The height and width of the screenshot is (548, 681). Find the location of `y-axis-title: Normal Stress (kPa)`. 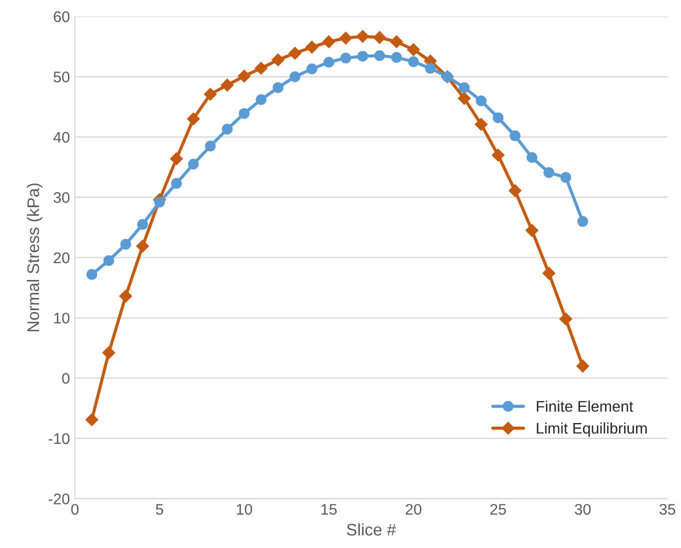

y-axis-title: Normal Stress (kPa) is located at coordinates (34, 258).